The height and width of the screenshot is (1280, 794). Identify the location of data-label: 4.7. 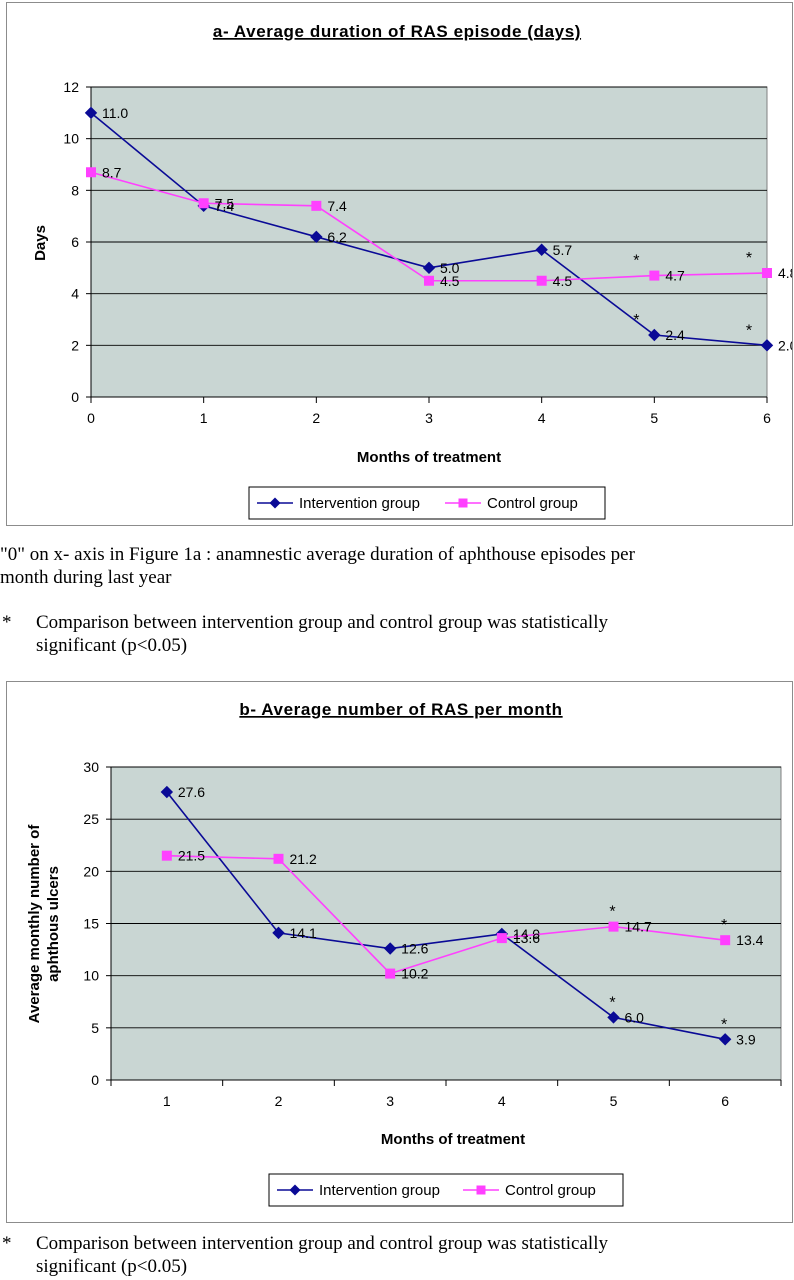
(675, 276).